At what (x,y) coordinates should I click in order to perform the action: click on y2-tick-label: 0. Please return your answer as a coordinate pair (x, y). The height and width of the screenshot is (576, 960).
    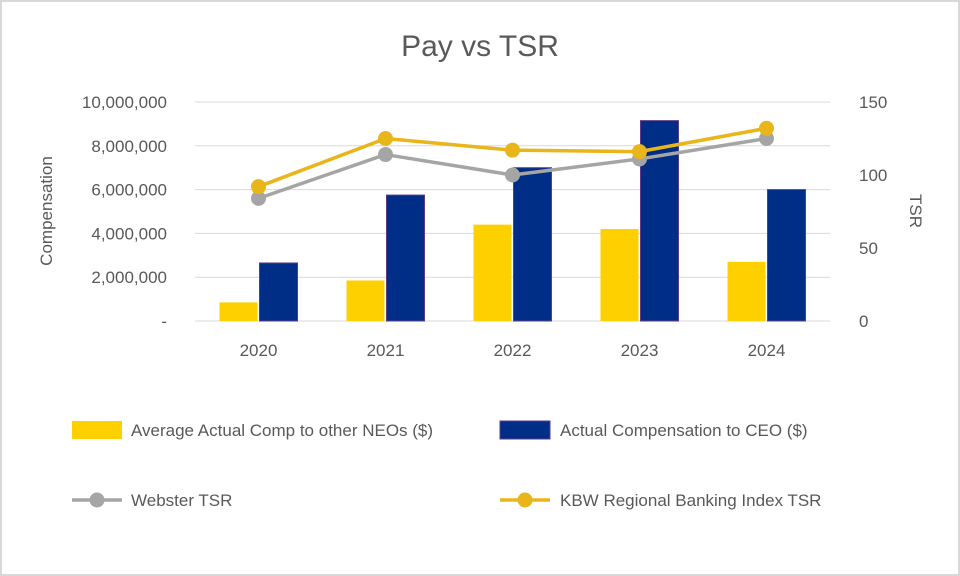
    Looking at the image, I should click on (863, 321).